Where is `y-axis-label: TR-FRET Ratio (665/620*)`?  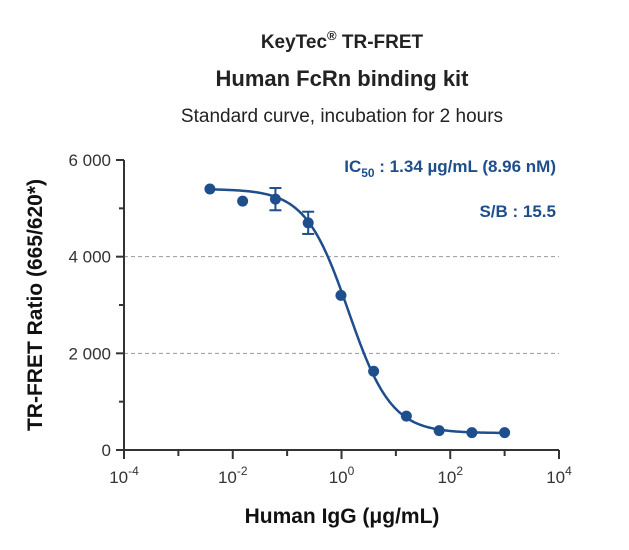 y-axis-label: TR-FRET Ratio (665/620*) is located at coordinates (35, 305).